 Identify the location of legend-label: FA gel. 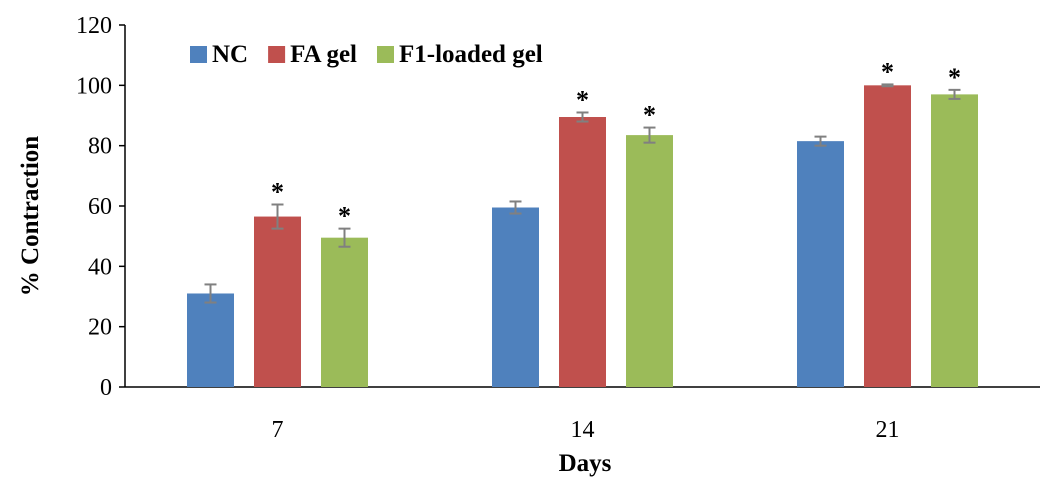
(323, 54).